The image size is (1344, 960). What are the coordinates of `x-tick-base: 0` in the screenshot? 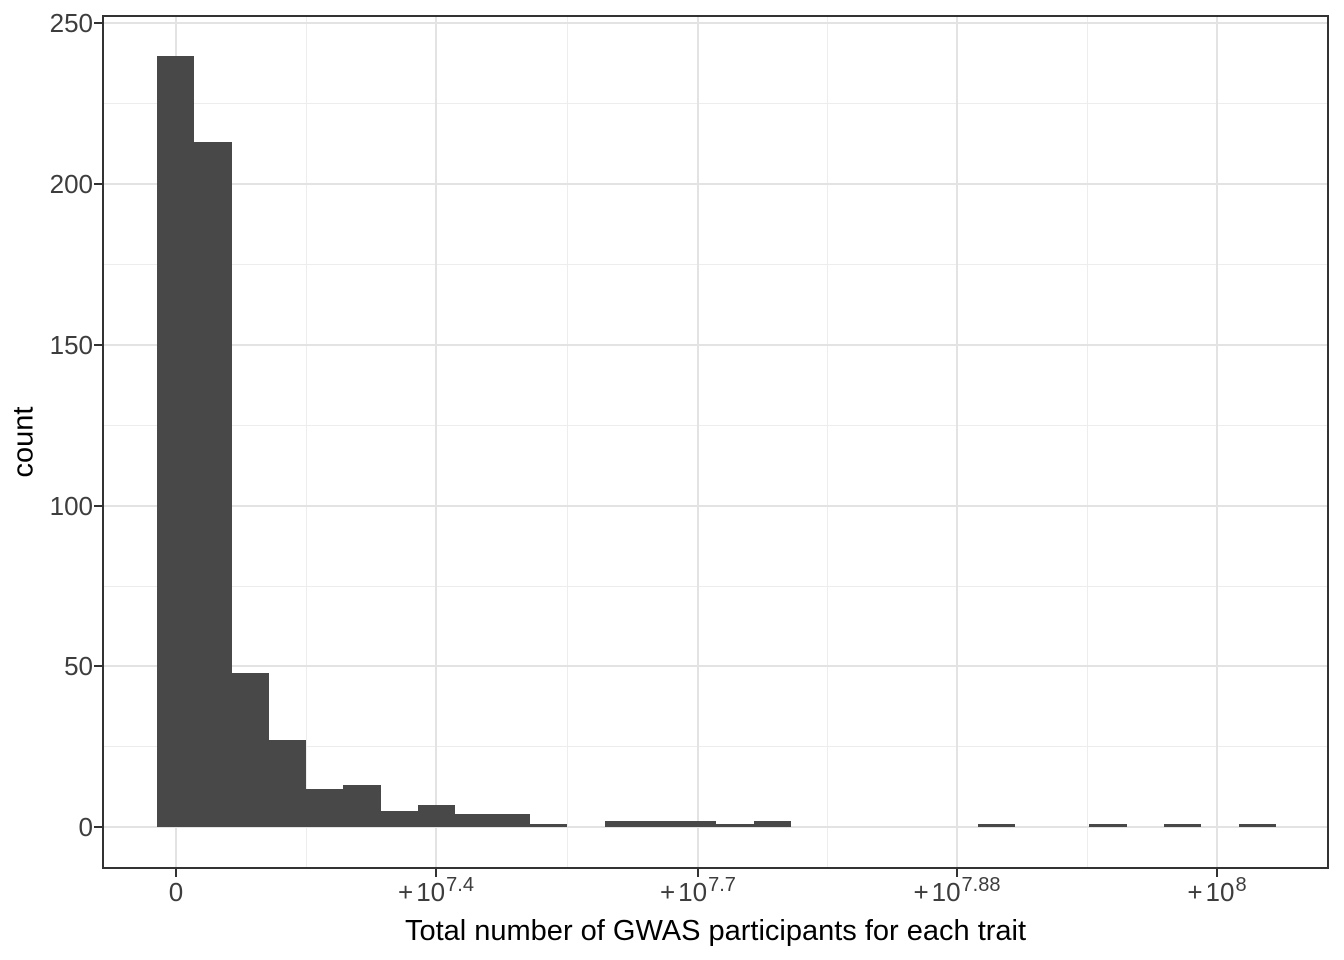 It's located at (176, 892).